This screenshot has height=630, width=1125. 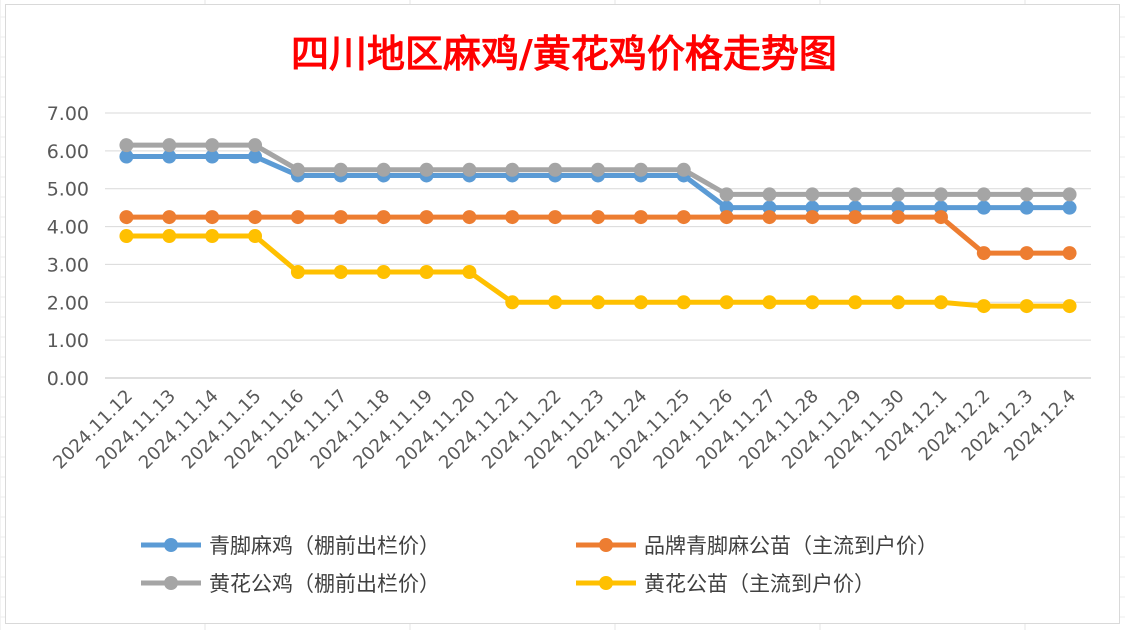 I want to click on legend-label: 黄花公苗（主流到户价）, so click(x=759, y=584).